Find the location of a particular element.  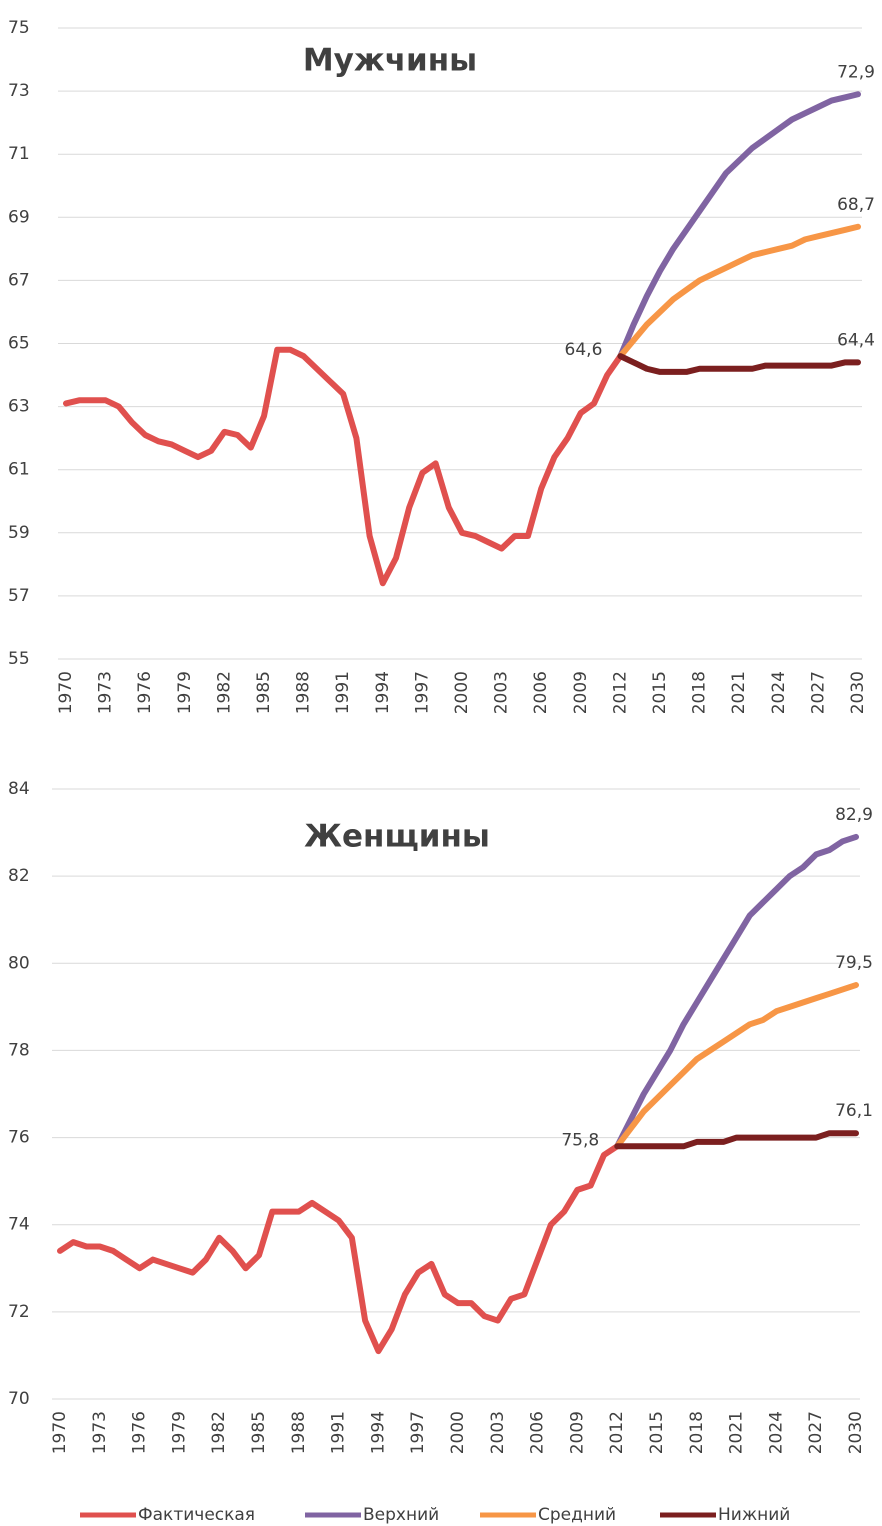

y-tick-label: 80 is located at coordinates (19, 963).